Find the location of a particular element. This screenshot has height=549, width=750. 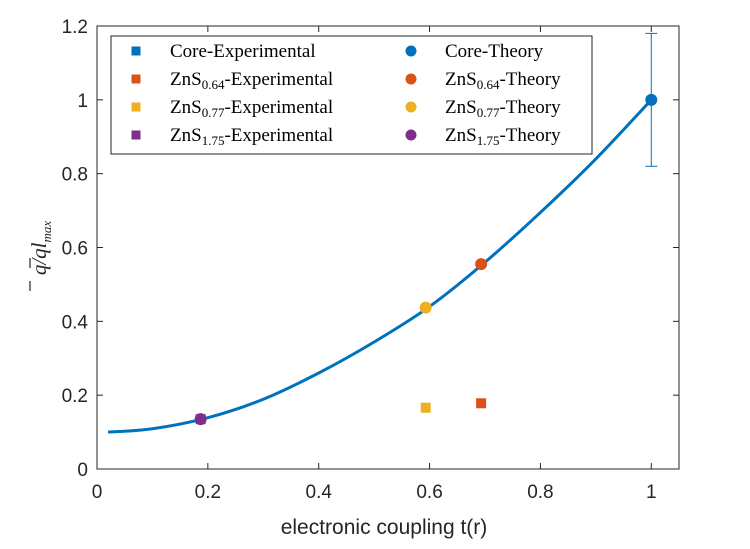

y-tick-label: 0.2 is located at coordinates (75, 396).